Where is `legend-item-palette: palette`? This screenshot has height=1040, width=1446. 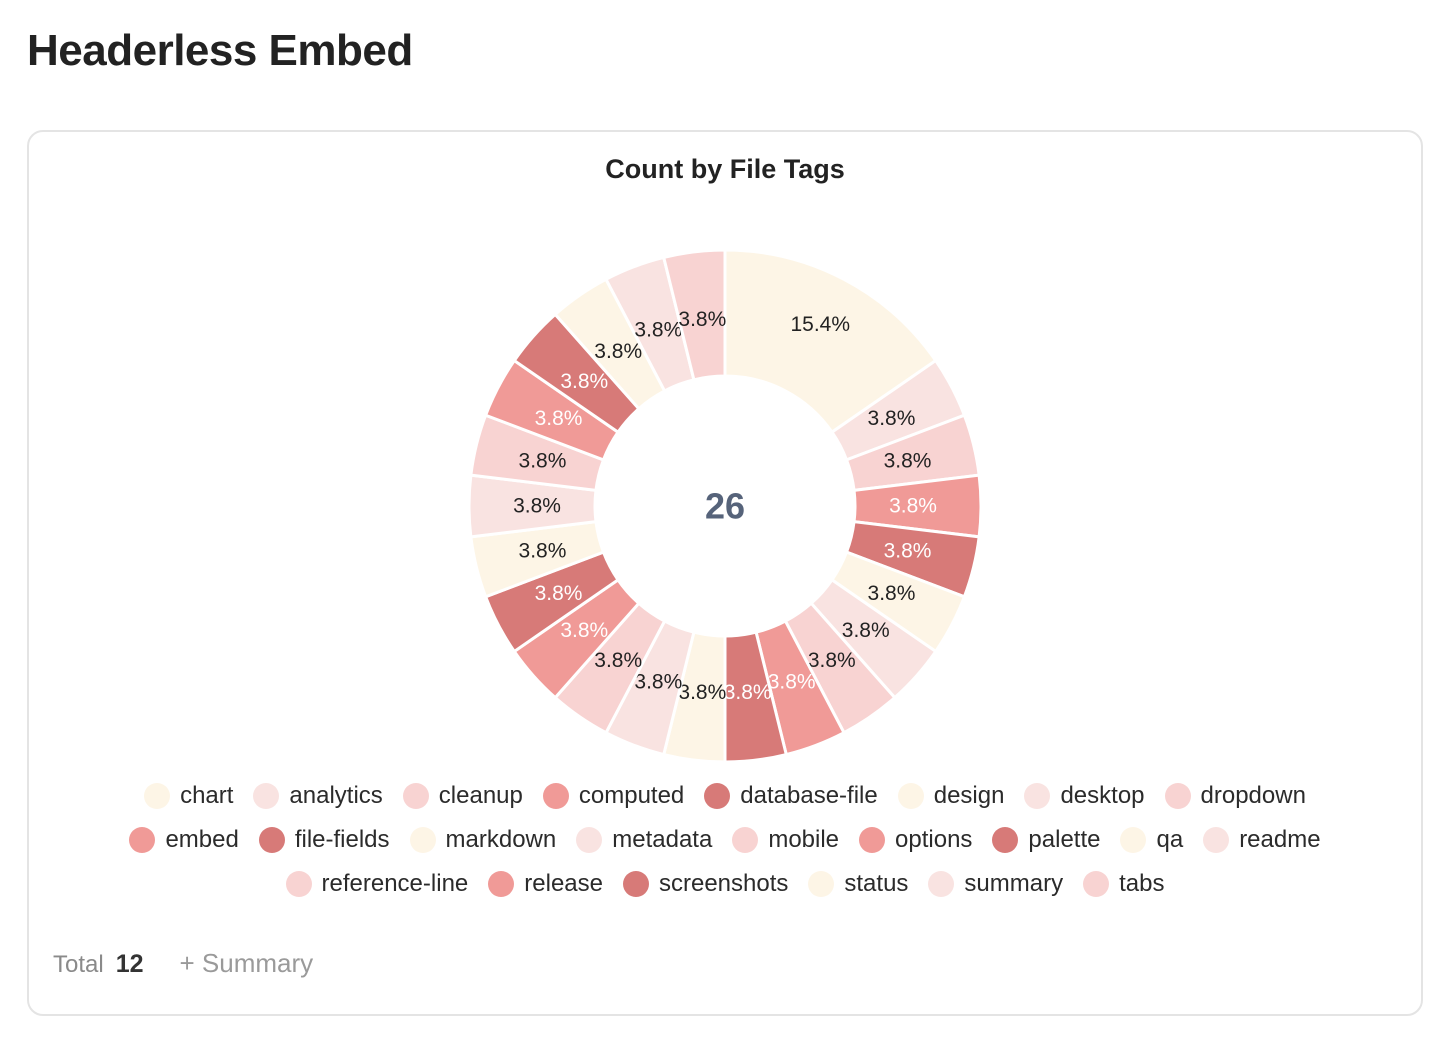
legend-item-palette: palette is located at coordinates (1046, 840).